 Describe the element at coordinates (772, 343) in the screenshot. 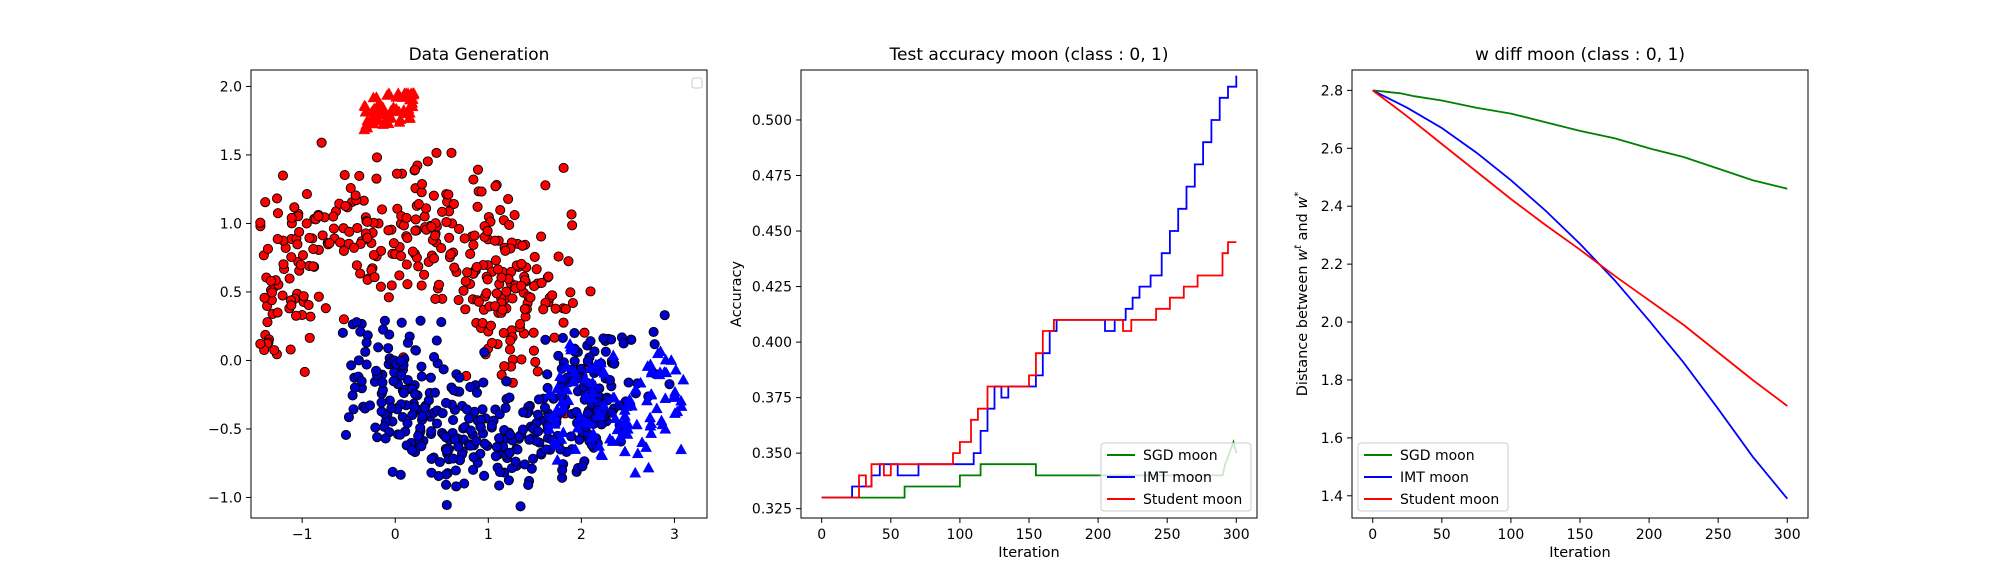

I see `y-tick-label: 0.400` at that location.